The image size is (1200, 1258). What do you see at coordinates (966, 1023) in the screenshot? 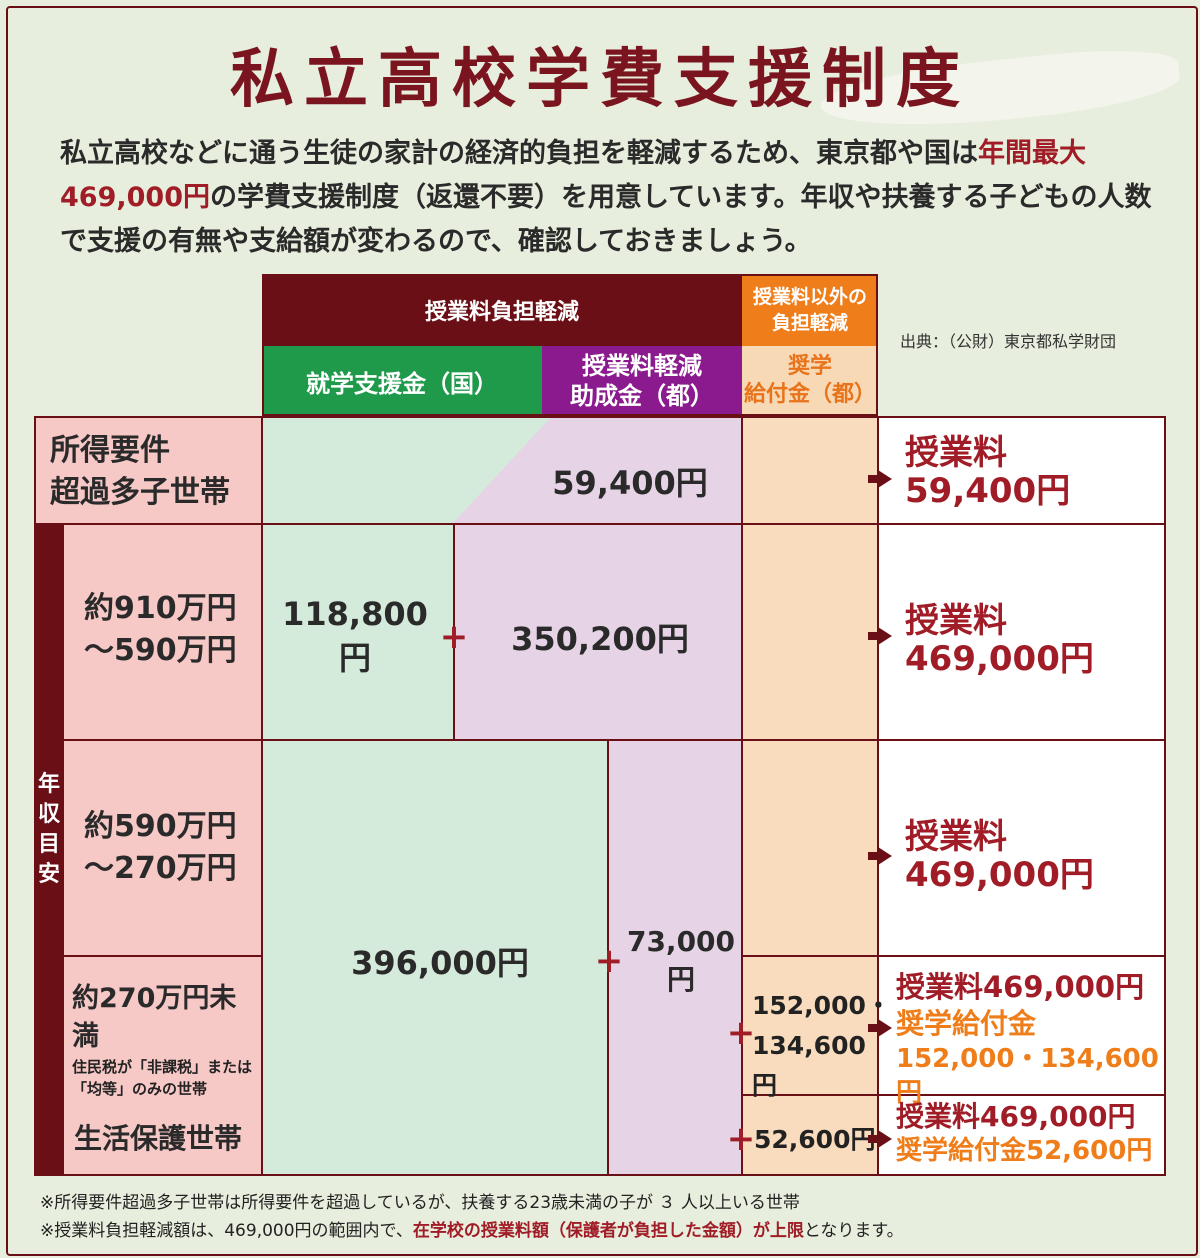
I see `row3-result-line2: 奨学給付金` at bounding box center [966, 1023].